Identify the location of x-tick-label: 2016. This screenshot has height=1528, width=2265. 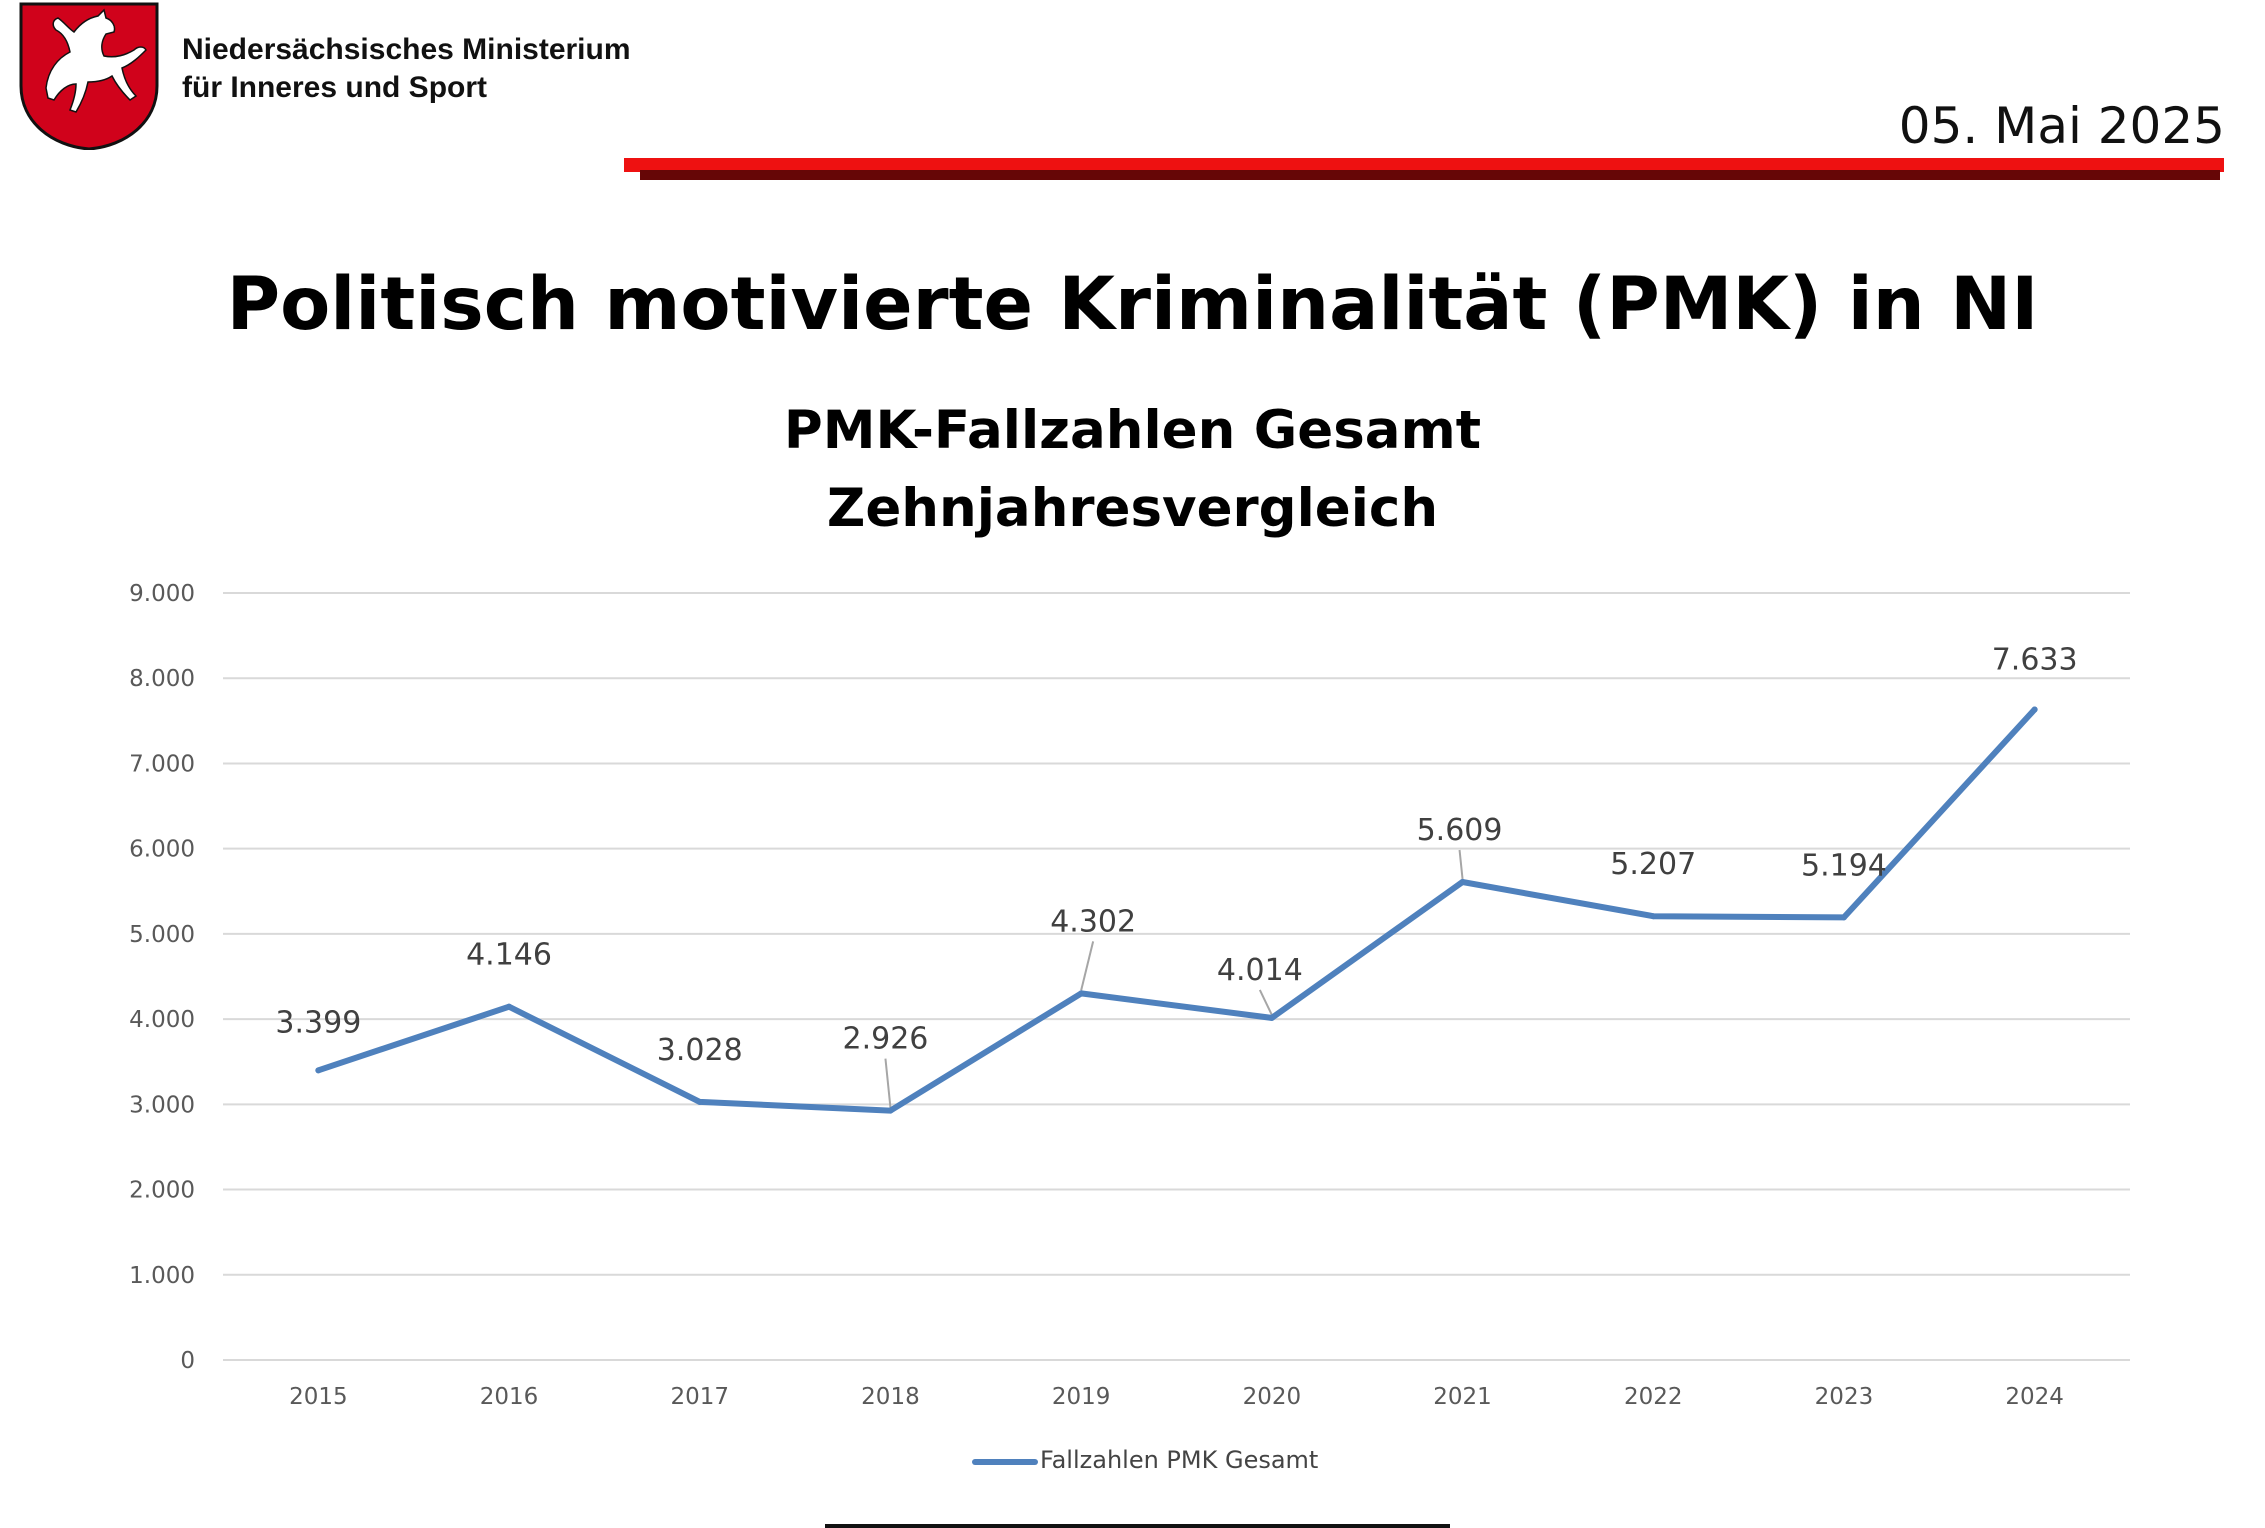
(509, 1397).